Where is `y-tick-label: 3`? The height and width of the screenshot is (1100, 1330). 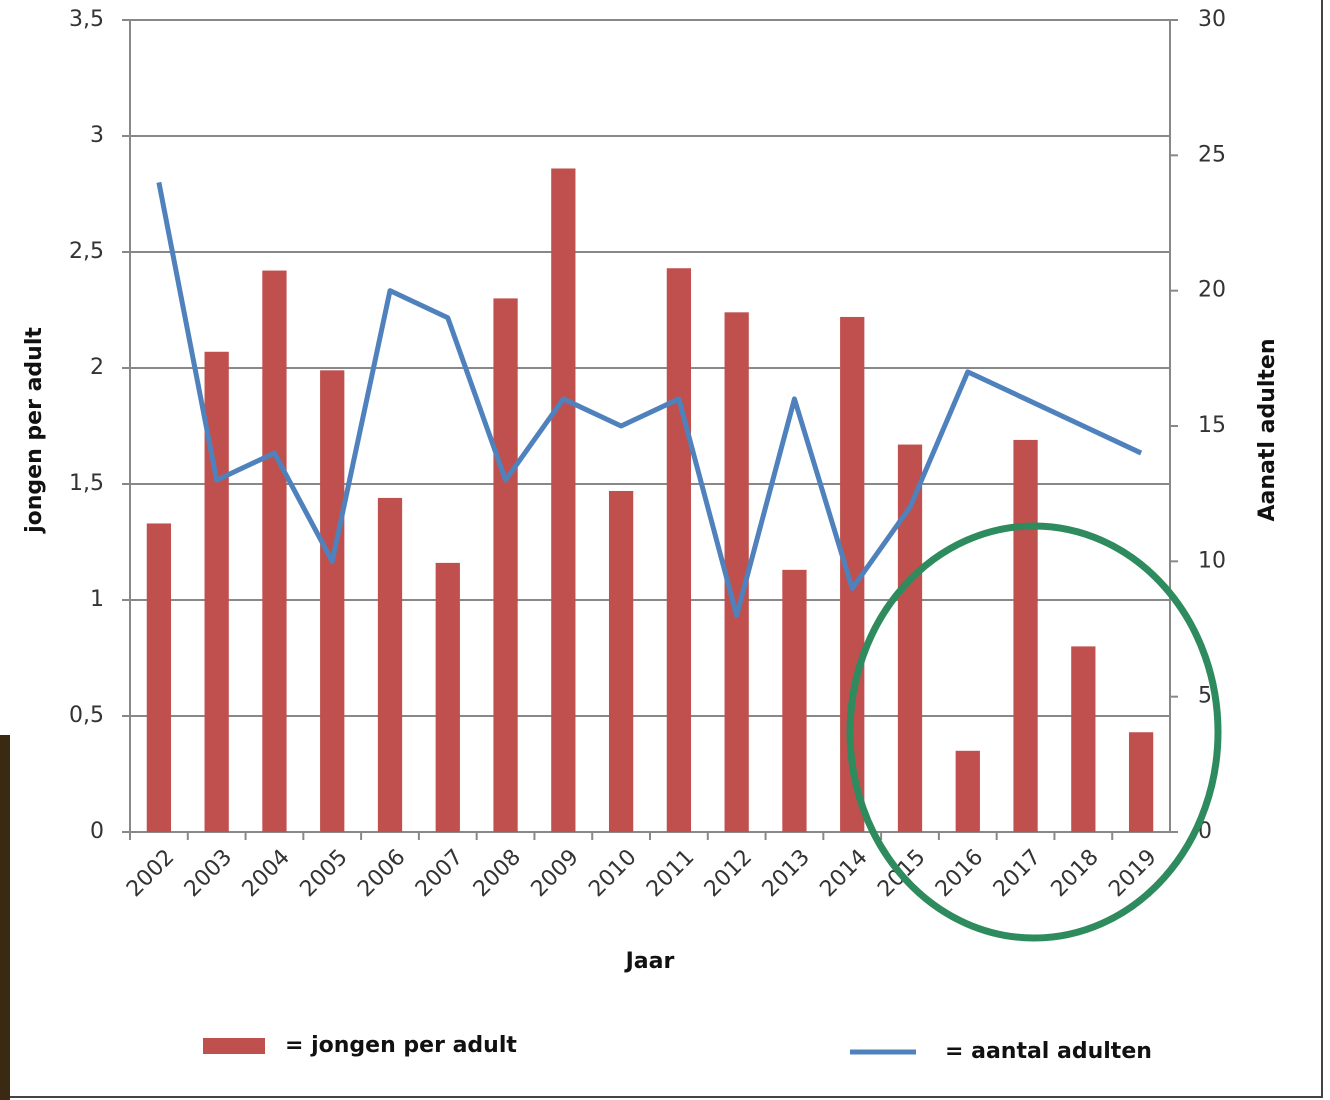
y-tick-label: 3 is located at coordinates (97, 135).